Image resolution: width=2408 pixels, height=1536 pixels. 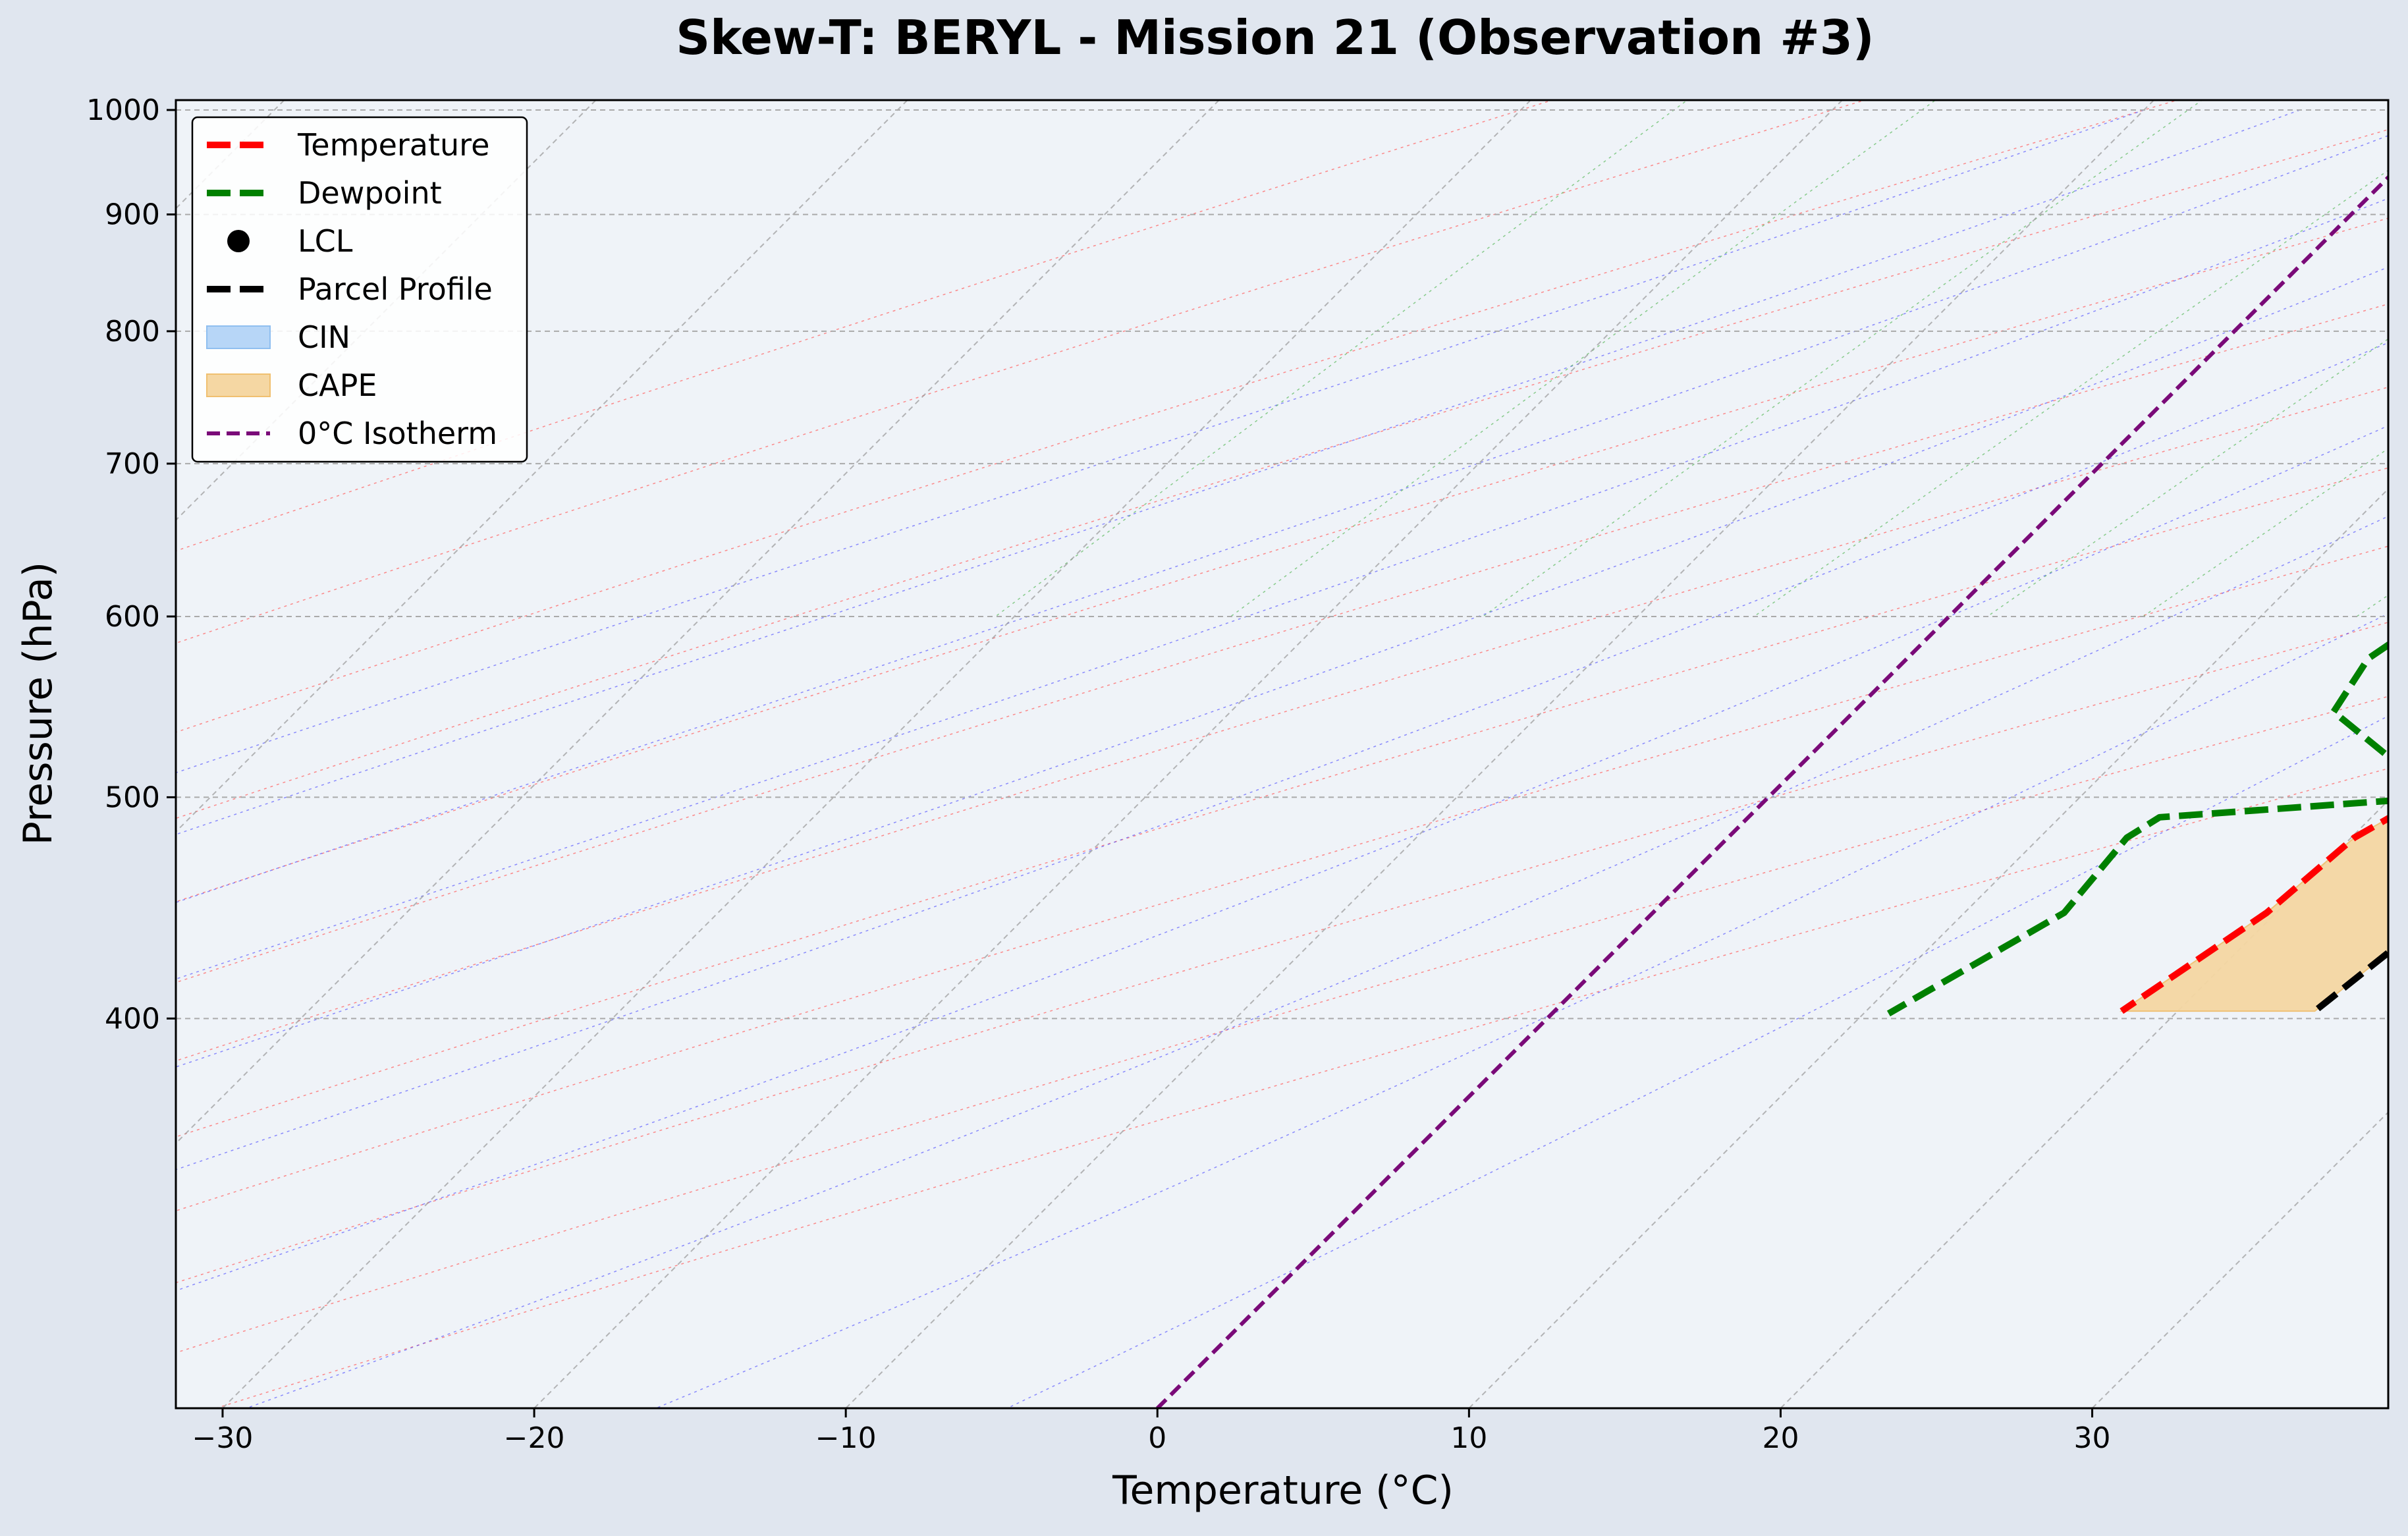 What do you see at coordinates (534, 1438) in the screenshot?
I see `x-tick-label: −20` at bounding box center [534, 1438].